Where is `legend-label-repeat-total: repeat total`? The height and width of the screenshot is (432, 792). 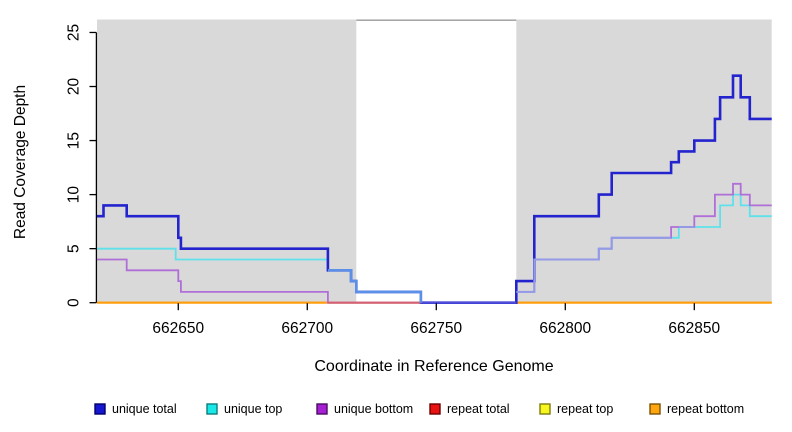
legend-label-repeat-total: repeat total is located at coordinates (478, 409).